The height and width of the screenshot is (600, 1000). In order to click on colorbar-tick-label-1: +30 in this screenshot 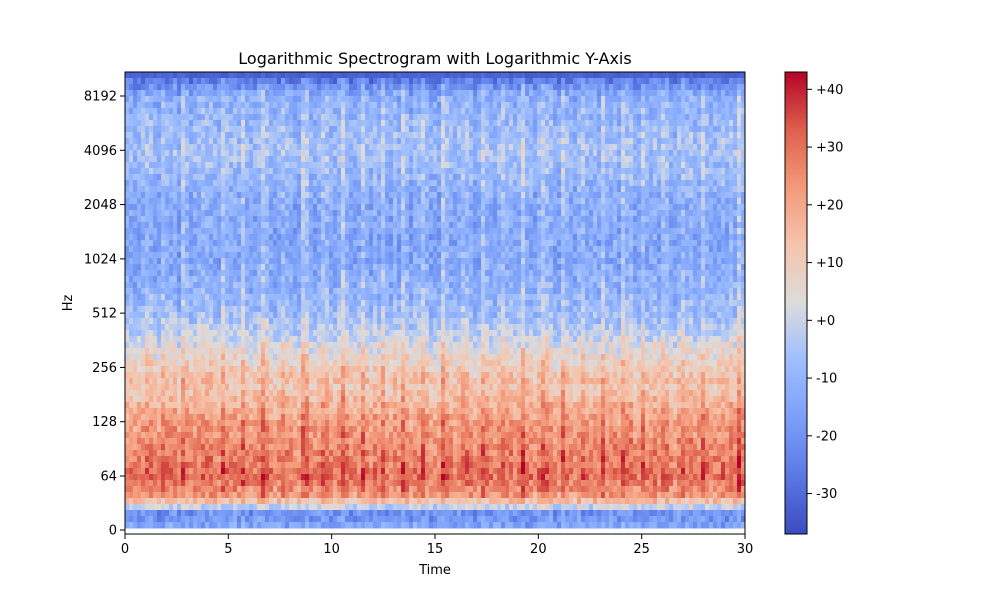, I will do `click(829, 148)`.